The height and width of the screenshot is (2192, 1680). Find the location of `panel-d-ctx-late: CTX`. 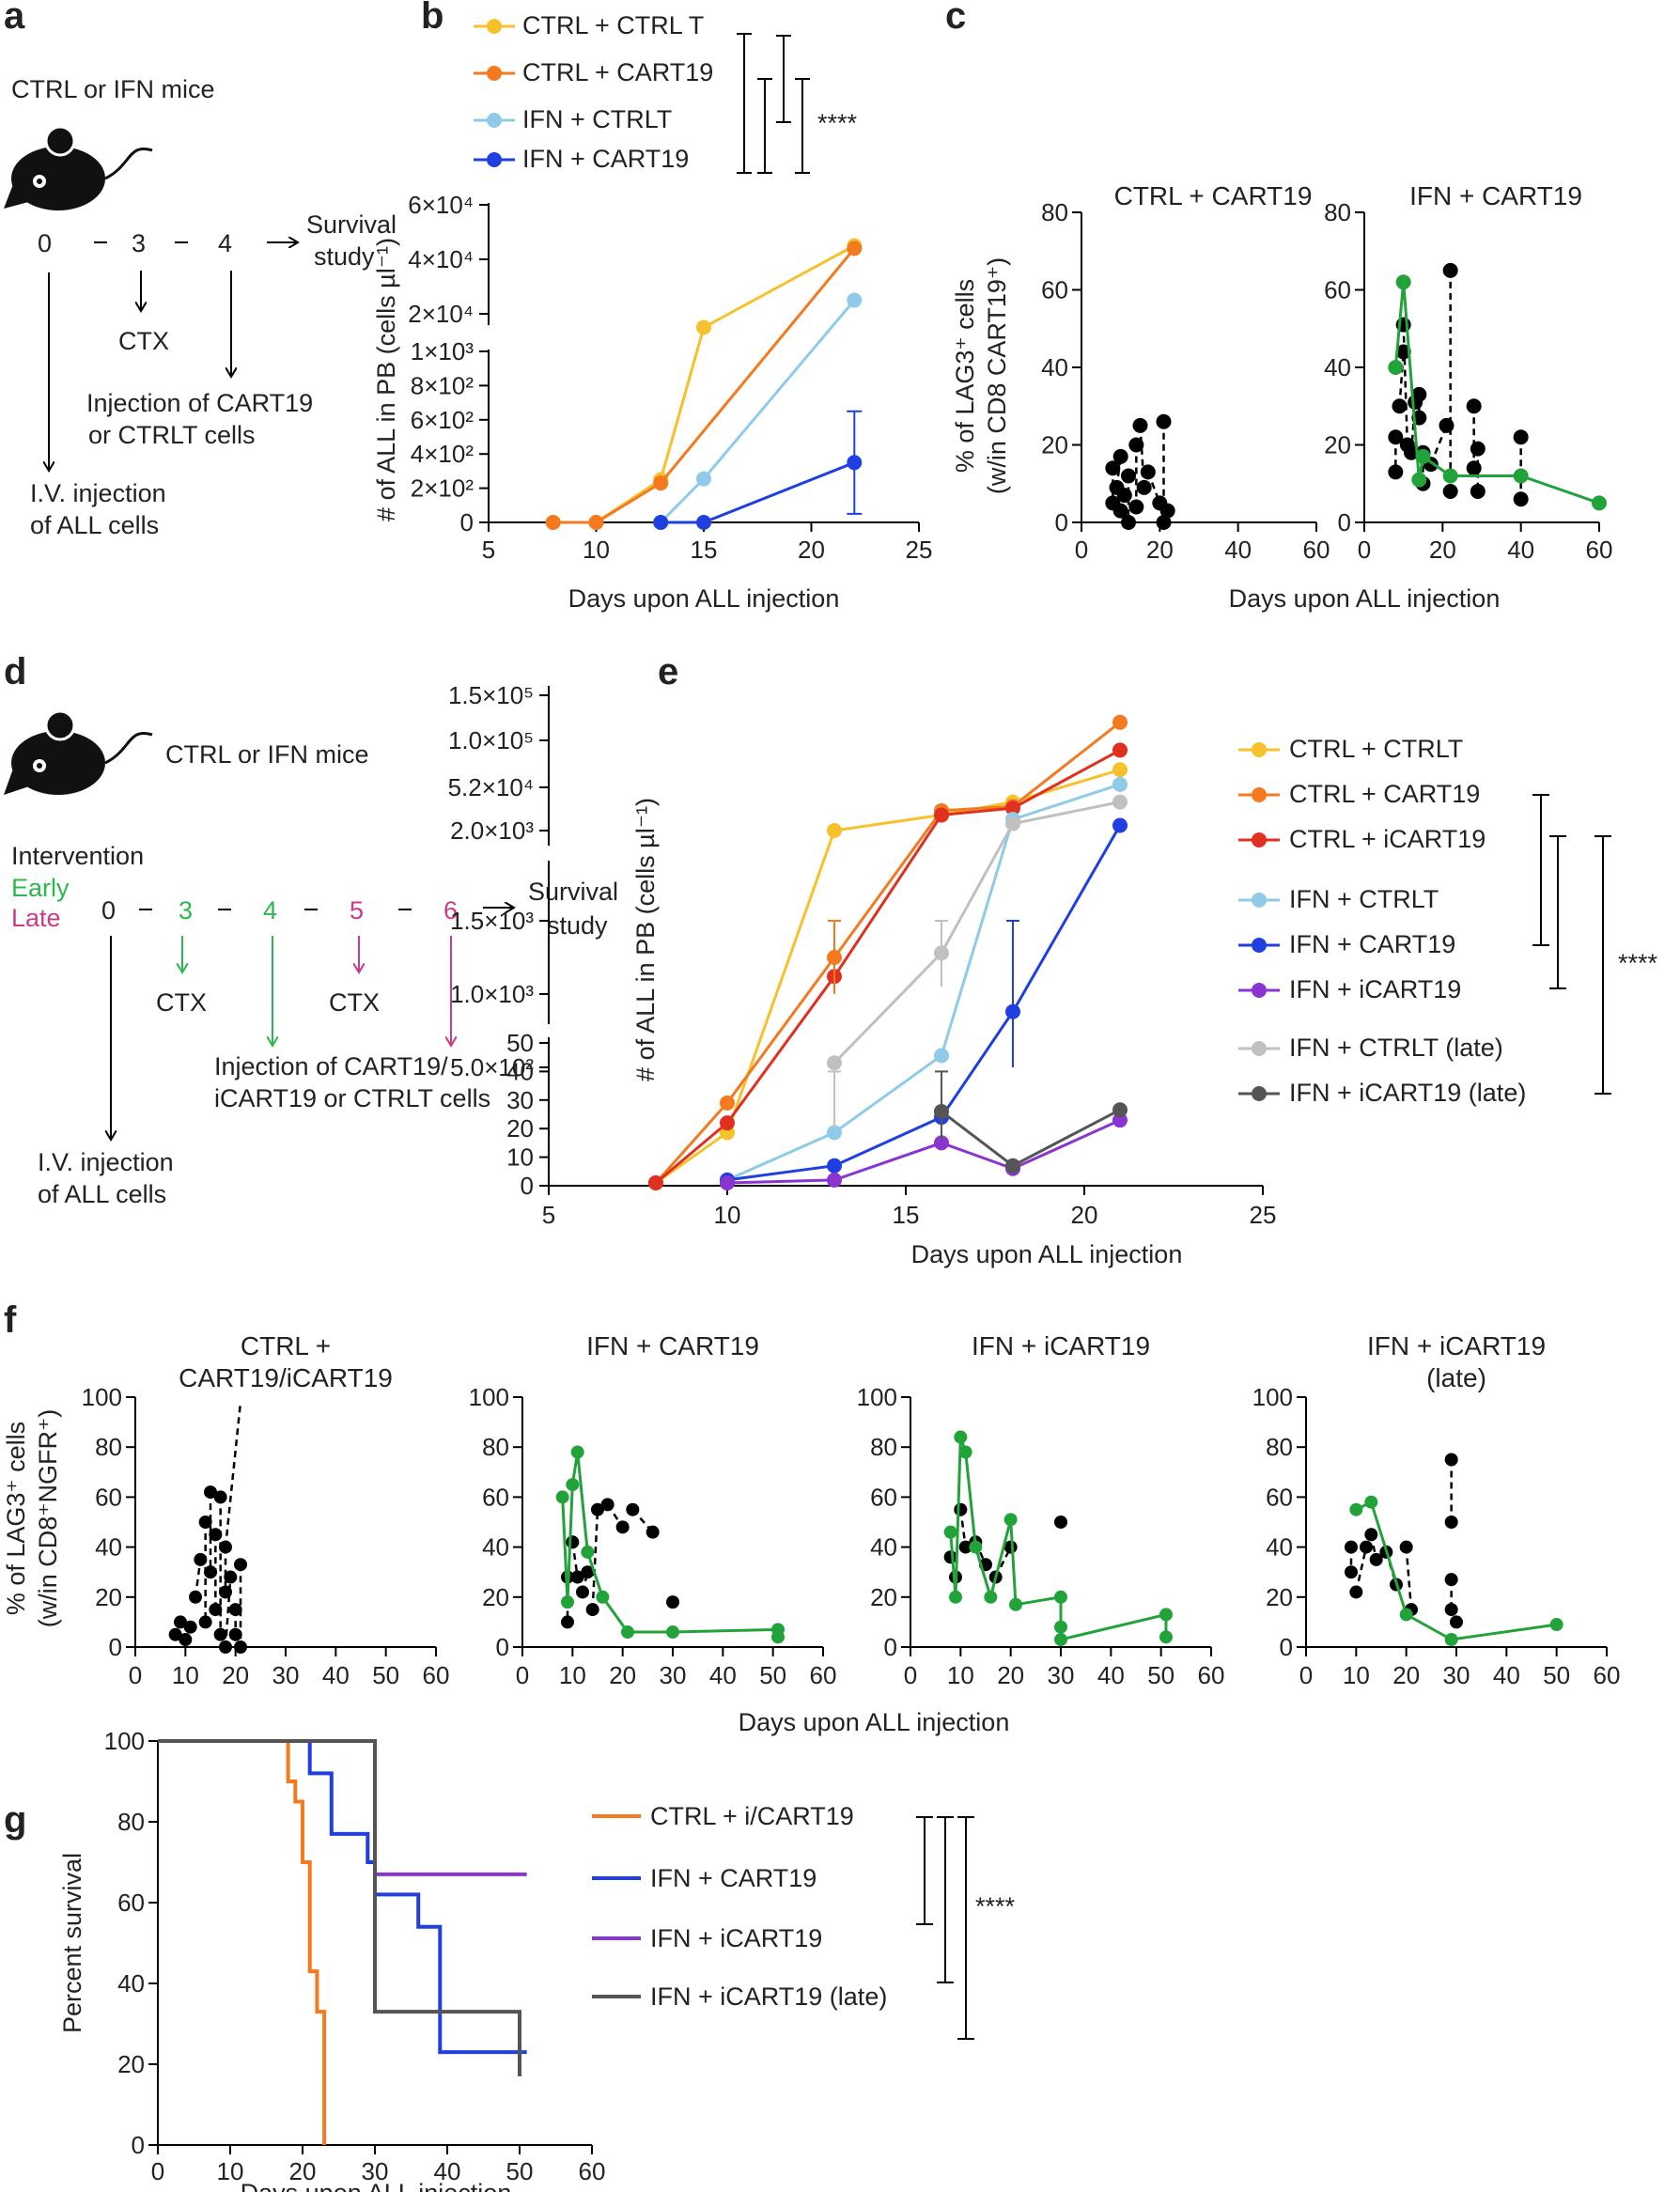

panel-d-ctx-late: CTX is located at coordinates (354, 1002).